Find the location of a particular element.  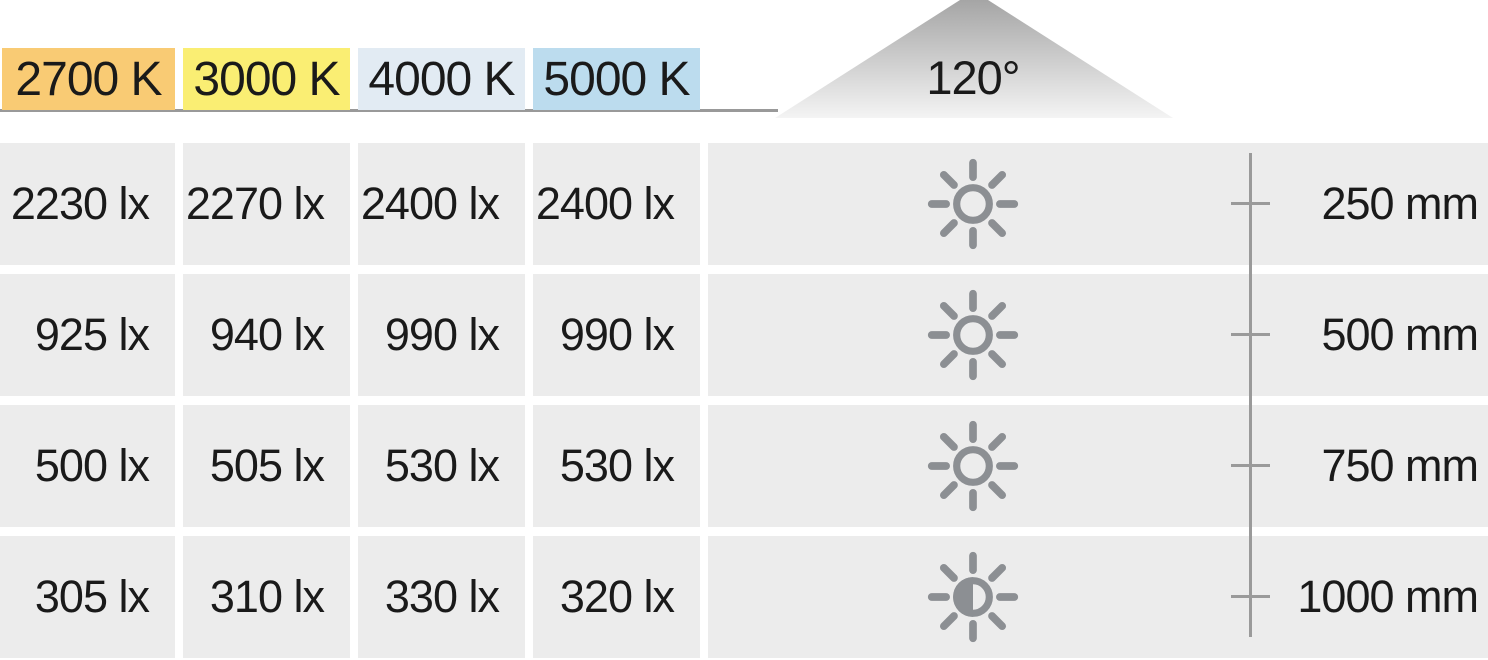

color-temp-5000k: 5000 K is located at coordinates (616, 79).